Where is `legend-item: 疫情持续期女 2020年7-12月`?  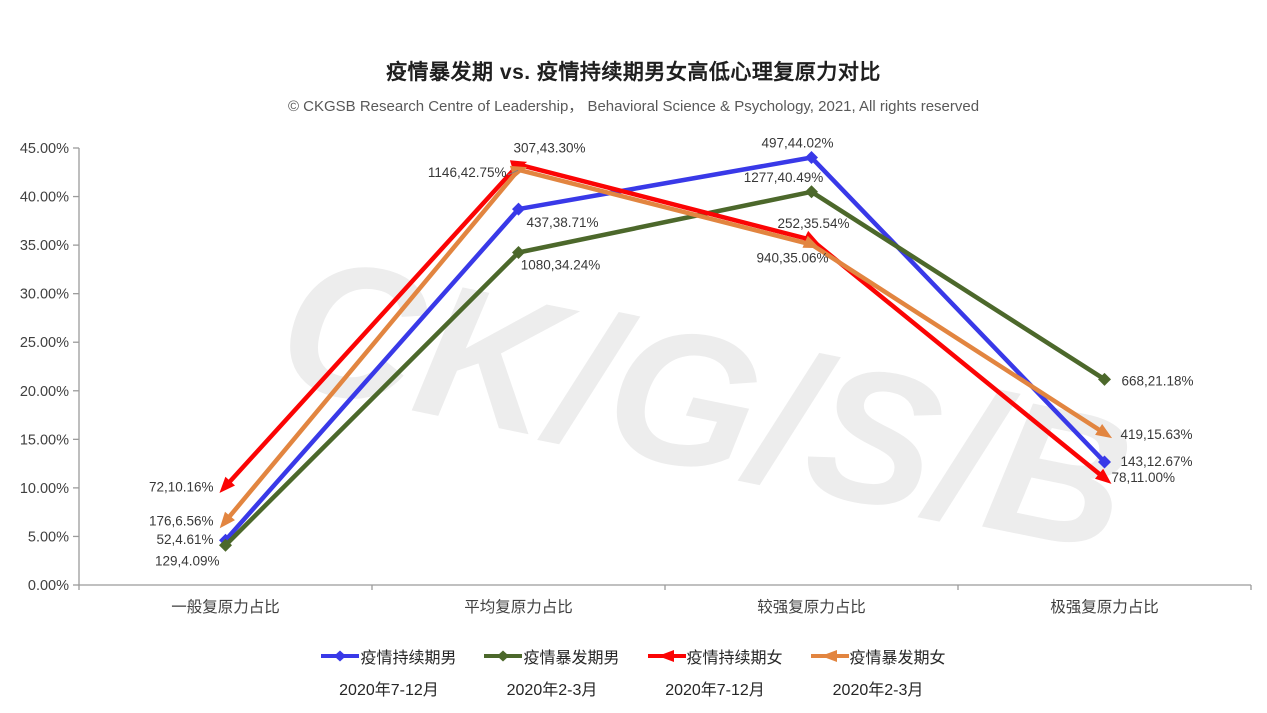 legend-item: 疫情持续期女 2020年7-12月 is located at coordinates (715, 672).